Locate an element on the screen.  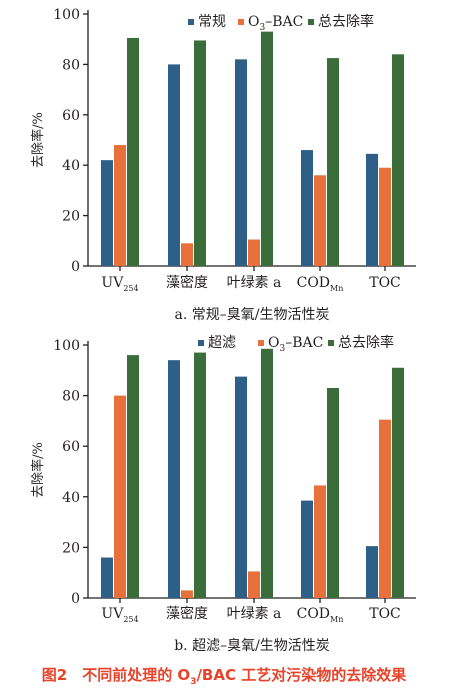
figure-caption: 图2 不同前处理的 O3/BAC 工艺对污染物的去除效果 is located at coordinates (224, 676).